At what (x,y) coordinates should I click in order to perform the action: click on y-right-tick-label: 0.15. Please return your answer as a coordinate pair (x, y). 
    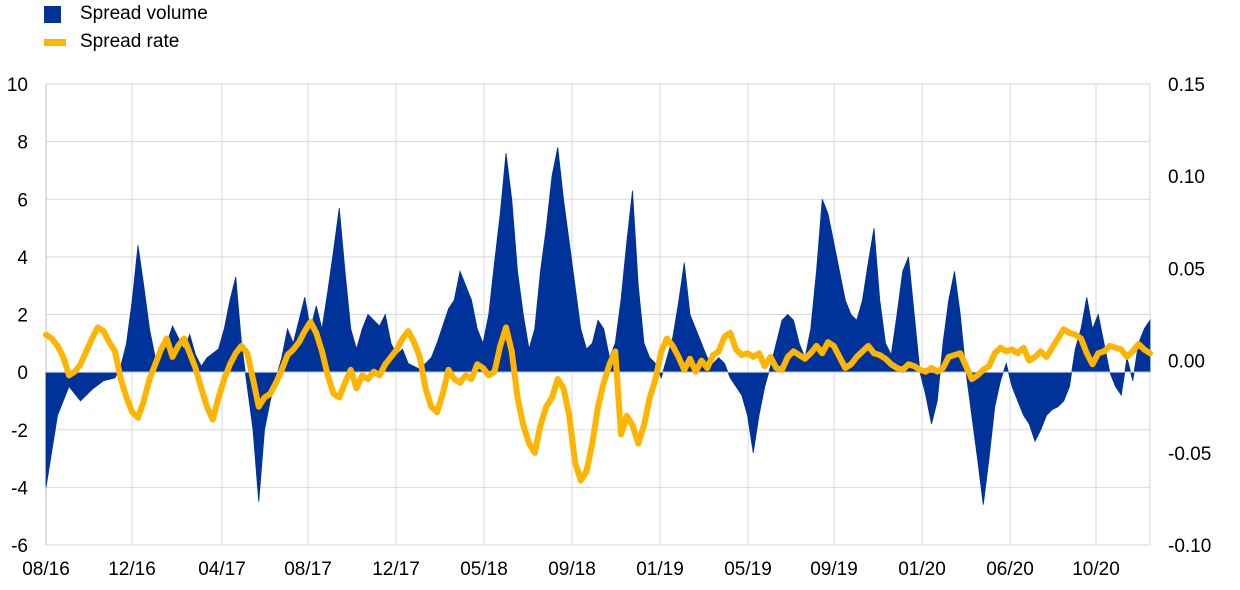
    Looking at the image, I should click on (1186, 85).